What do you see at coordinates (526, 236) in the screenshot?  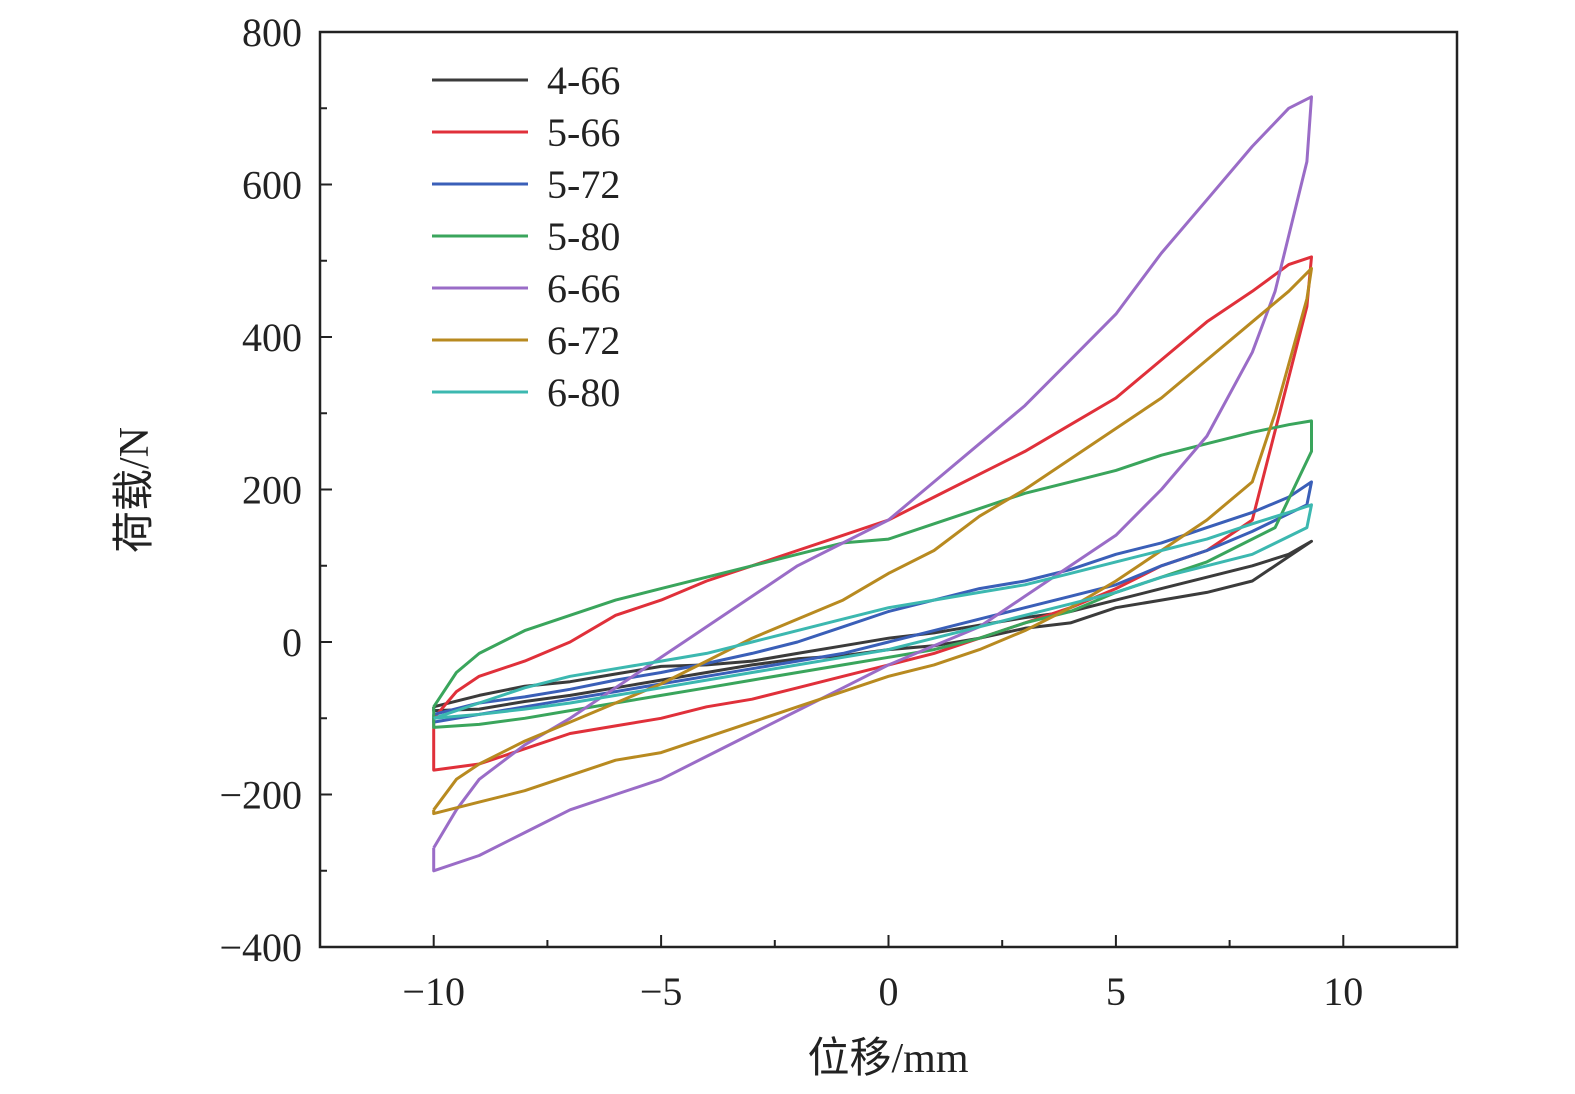 I see `legend: 4-66 5-66 5-72 5-80 6-66 6-72 6-80` at bounding box center [526, 236].